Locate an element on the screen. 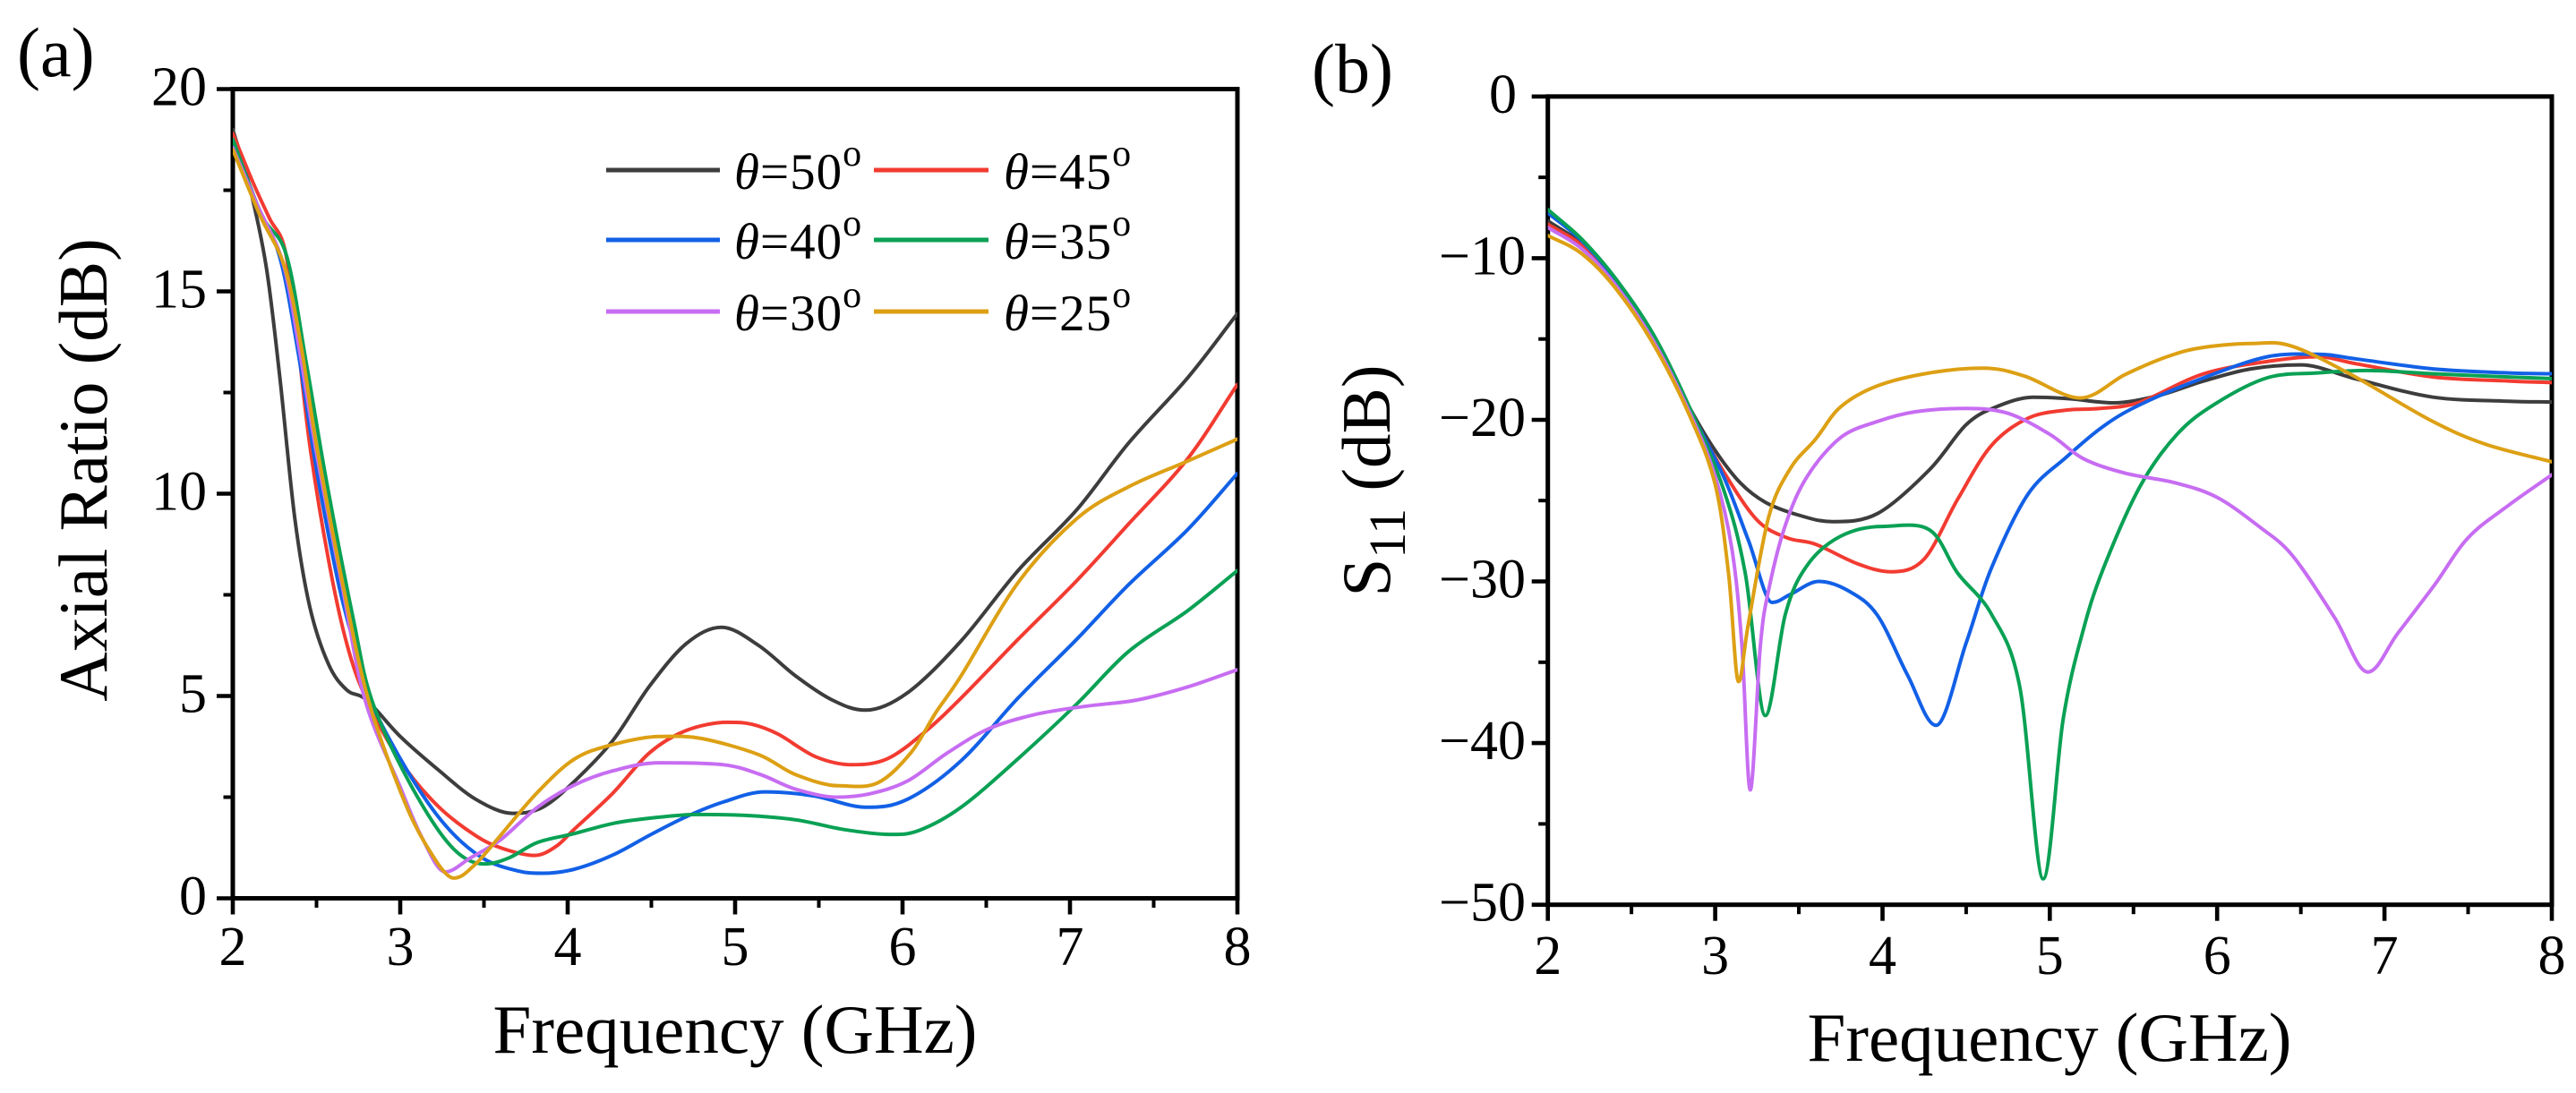  svg-text: −10 is located at coordinates (1482, 256).